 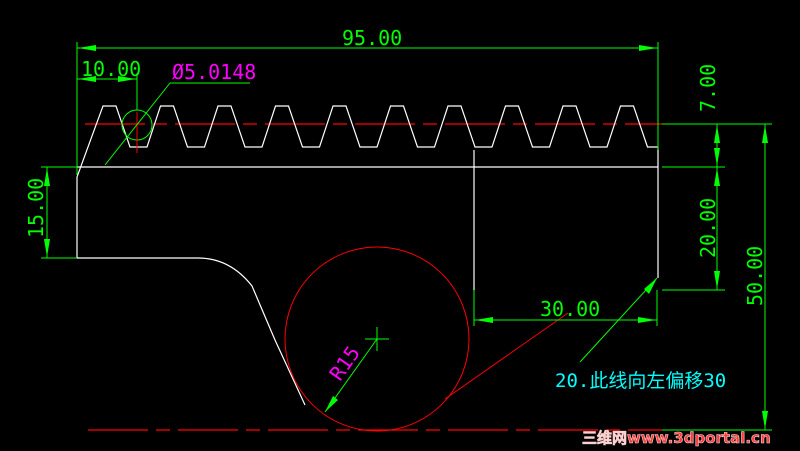 What do you see at coordinates (111, 69) in the screenshot?
I see `tooth-offset-dimension: 10.00` at bounding box center [111, 69].